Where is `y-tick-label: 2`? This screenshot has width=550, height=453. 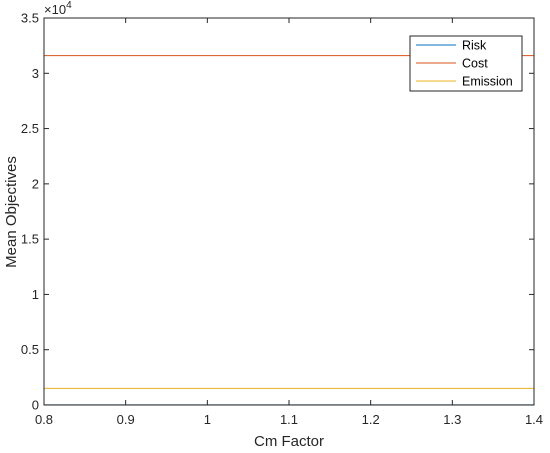
y-tick-label: 2 is located at coordinates (35, 183).